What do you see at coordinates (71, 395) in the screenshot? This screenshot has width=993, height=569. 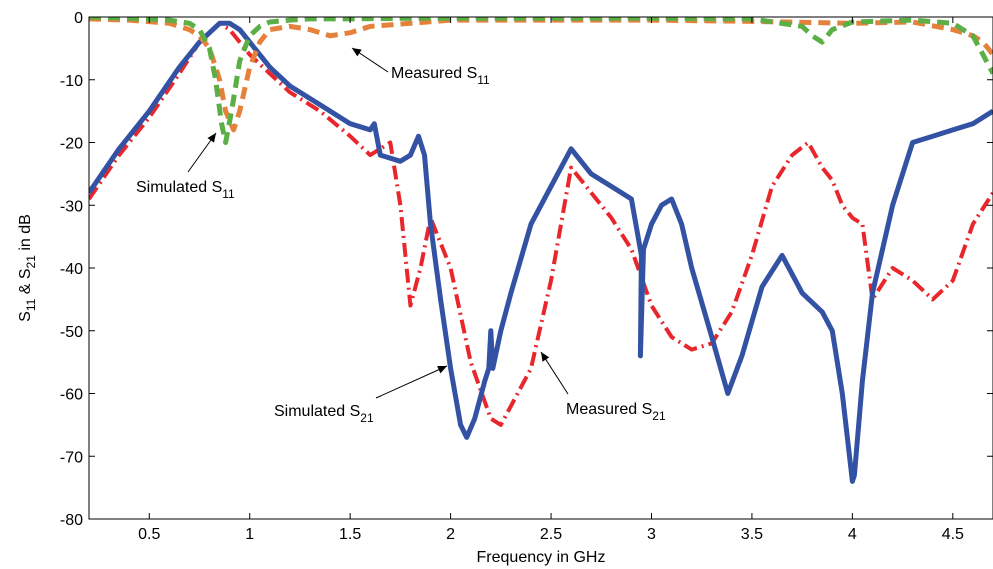 I see `y-tick-label: -60` at bounding box center [71, 395].